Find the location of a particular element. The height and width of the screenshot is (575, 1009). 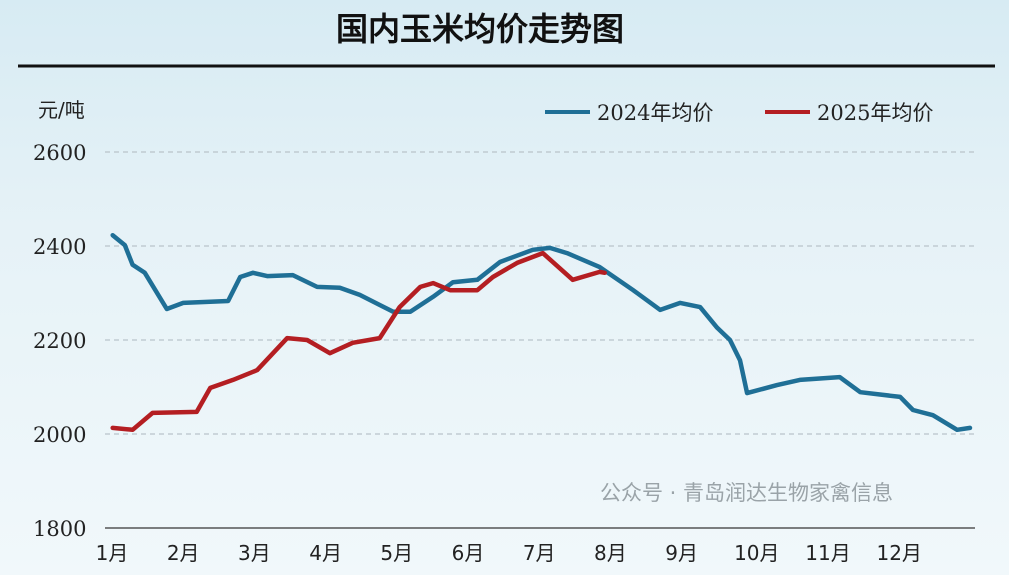

y-tick-label: 1800 is located at coordinates (59, 529).